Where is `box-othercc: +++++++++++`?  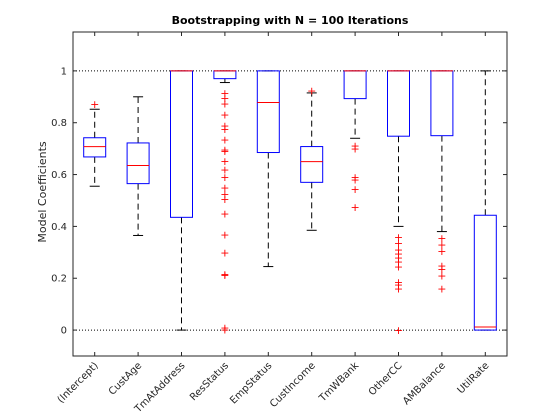
box-othercc: +++++++++++ is located at coordinates (398, 203).